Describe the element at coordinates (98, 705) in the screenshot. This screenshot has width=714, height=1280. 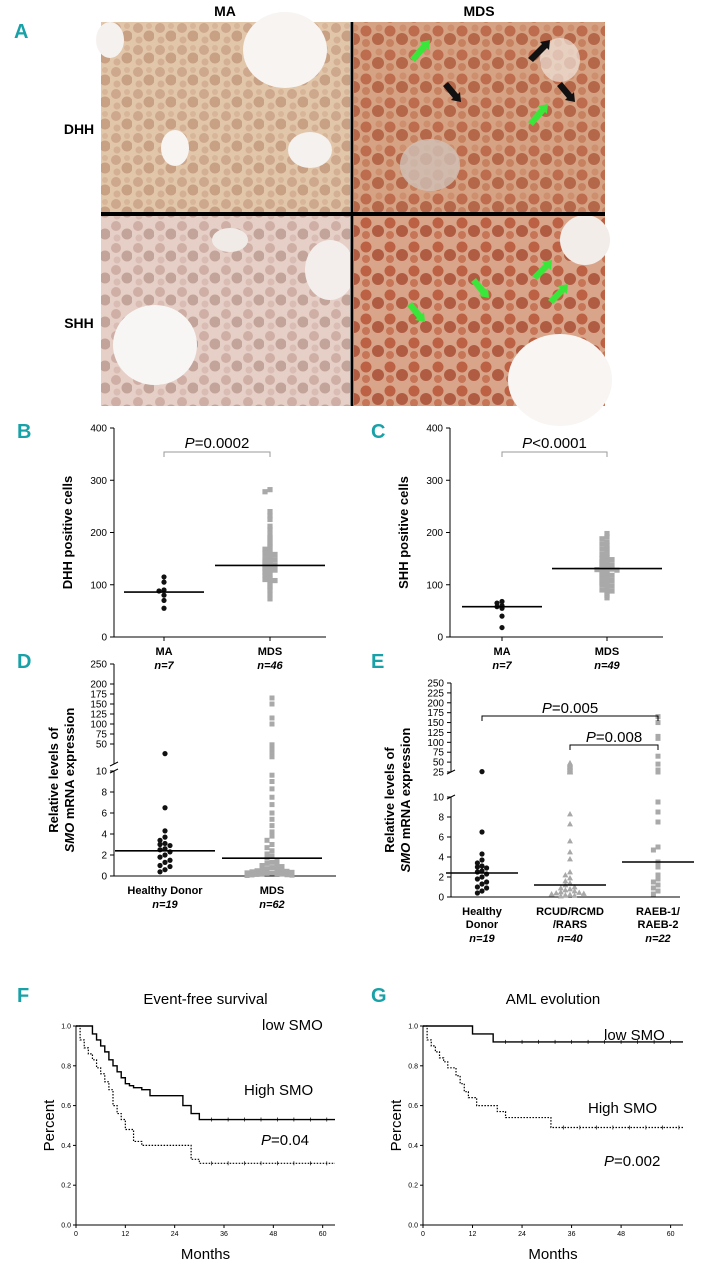
I see `y-tick-label: 150` at that location.